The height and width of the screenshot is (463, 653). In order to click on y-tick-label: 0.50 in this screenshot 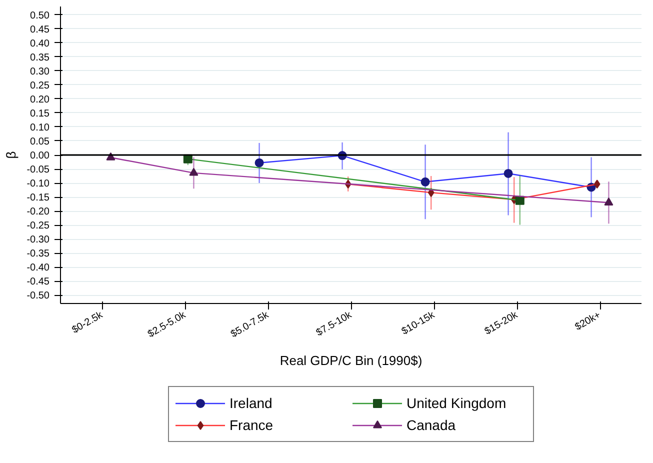, I will do `click(40, 16)`.